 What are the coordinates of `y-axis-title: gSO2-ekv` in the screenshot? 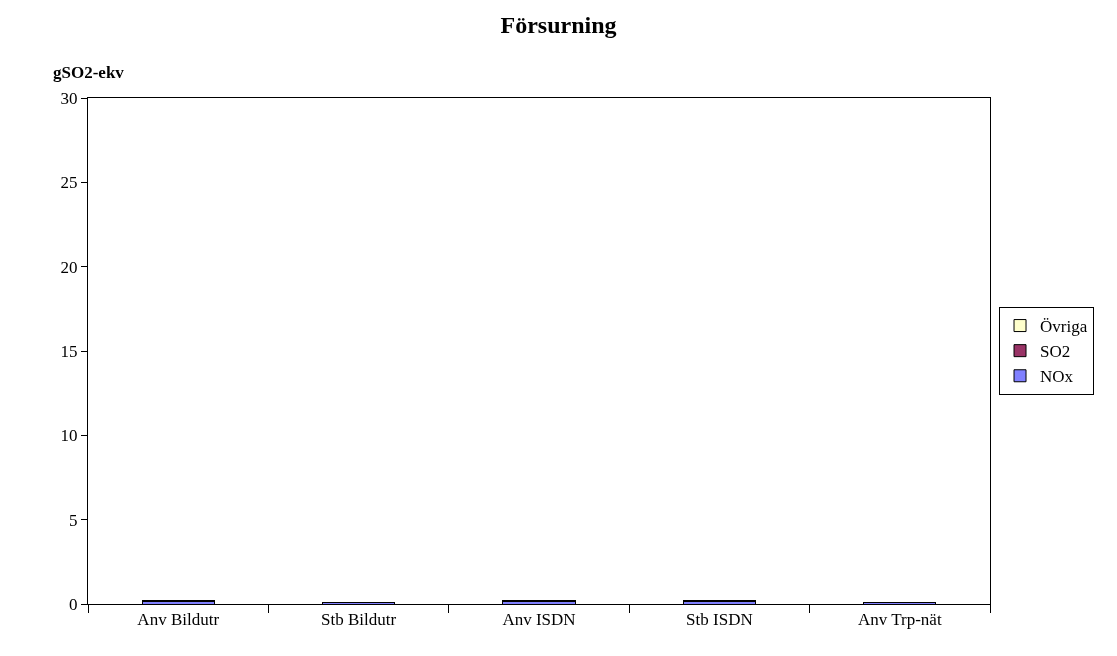 It's located at (89, 72).